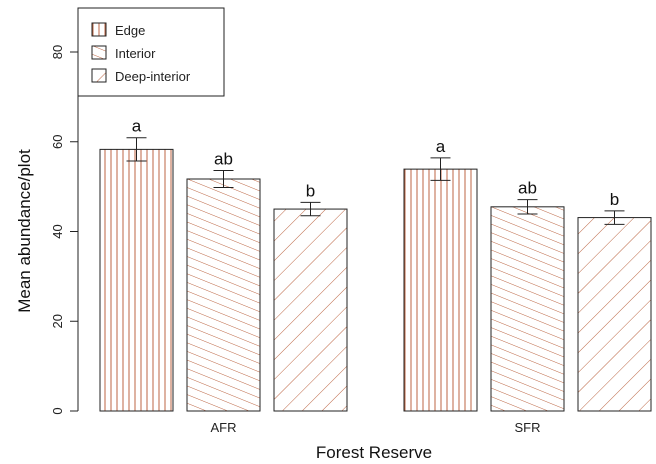  I want to click on legend-label: Deep-interior, so click(153, 76).